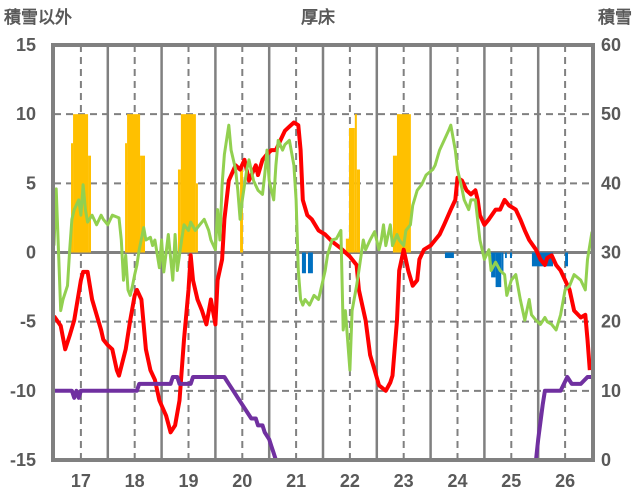 The height and width of the screenshot is (501, 636). Describe the element at coordinates (81, 481) in the screenshot. I see `x-tick-label: 17` at that location.